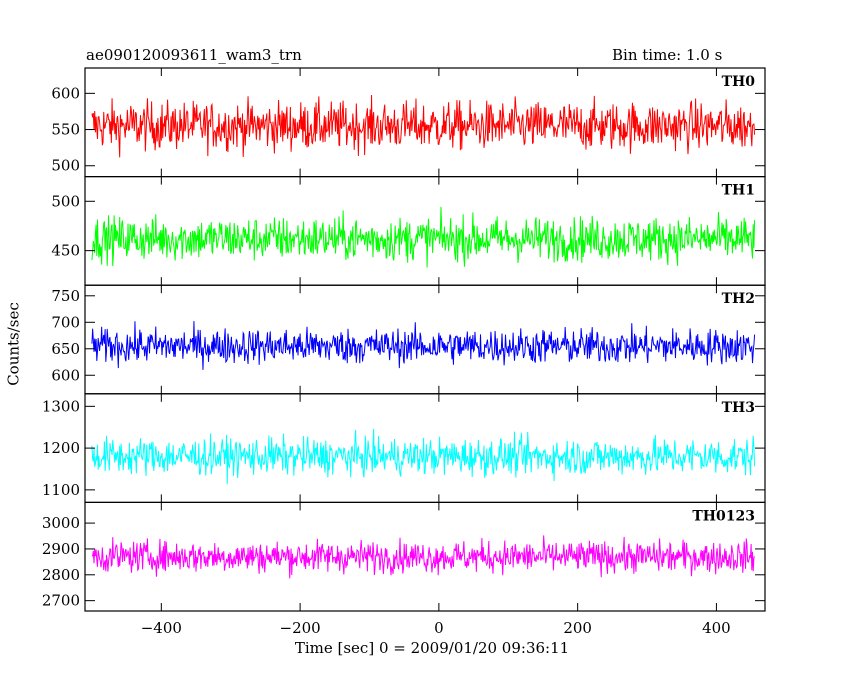  I want to click on panel-frame-th2, so click(425, 339).